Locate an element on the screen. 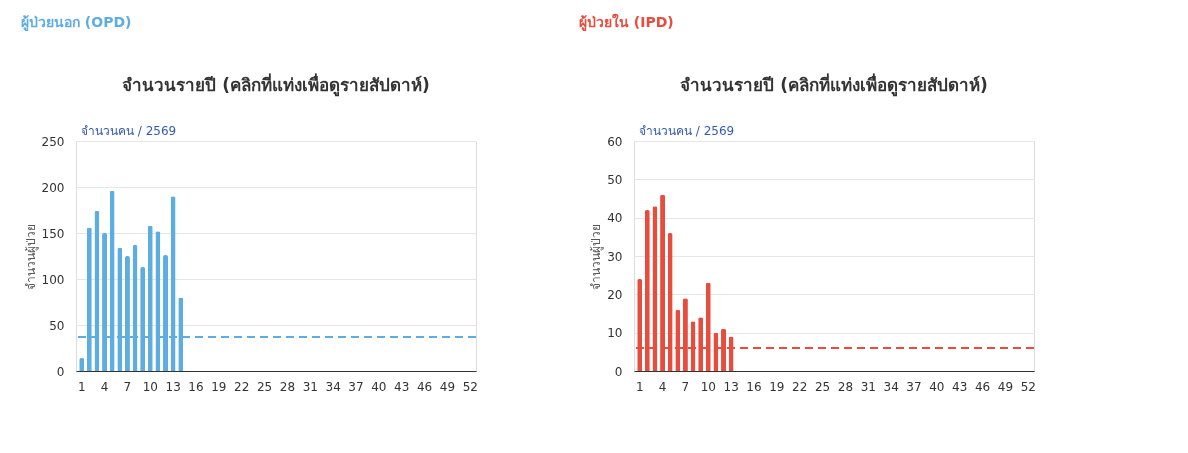 The image size is (1188, 453). y-tick-label: 60 is located at coordinates (615, 141).